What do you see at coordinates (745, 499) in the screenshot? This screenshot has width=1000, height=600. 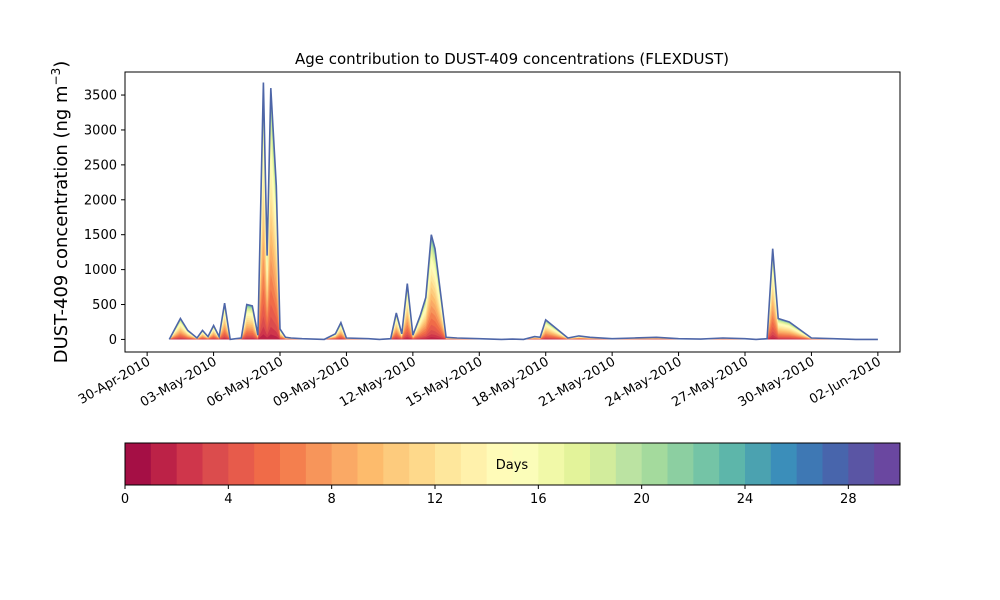 I see `colorbar-tick-label: 24` at bounding box center [745, 499].